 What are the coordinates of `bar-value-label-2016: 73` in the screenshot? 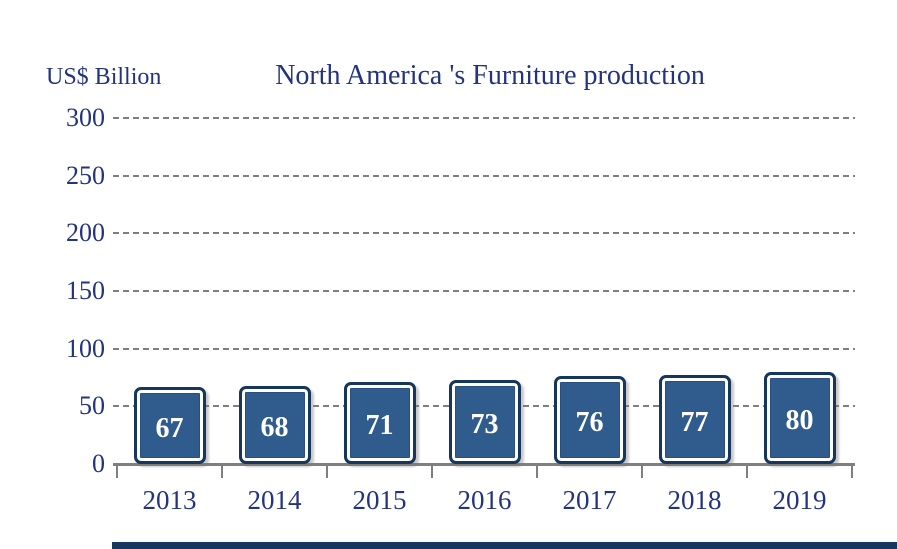 It's located at (484, 424).